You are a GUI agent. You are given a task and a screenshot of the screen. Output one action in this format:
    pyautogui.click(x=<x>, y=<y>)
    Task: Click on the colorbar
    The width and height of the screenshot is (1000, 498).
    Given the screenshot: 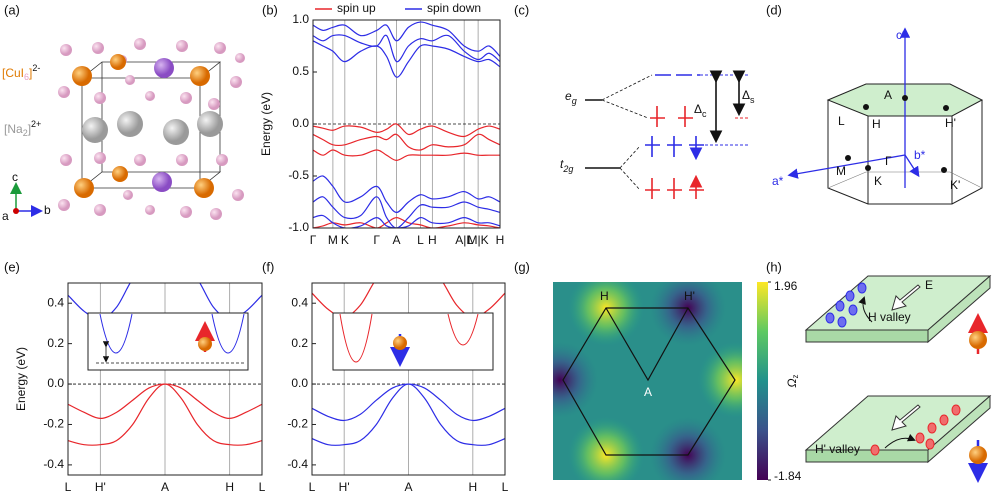 What is the action you would take?
    pyautogui.click(x=762, y=381)
    